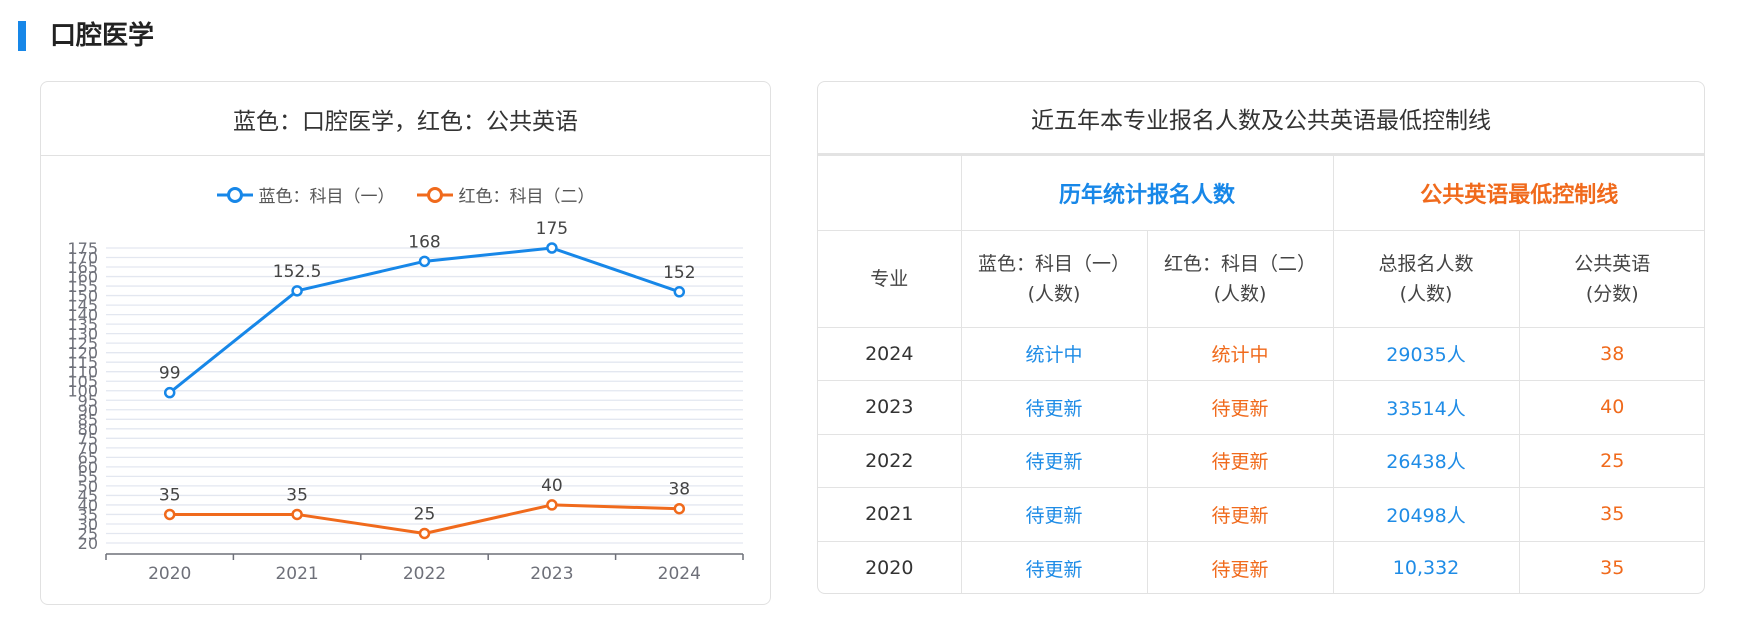  What do you see at coordinates (88, 400) in the screenshot?
I see `y-tick-label: 95` at bounding box center [88, 400].